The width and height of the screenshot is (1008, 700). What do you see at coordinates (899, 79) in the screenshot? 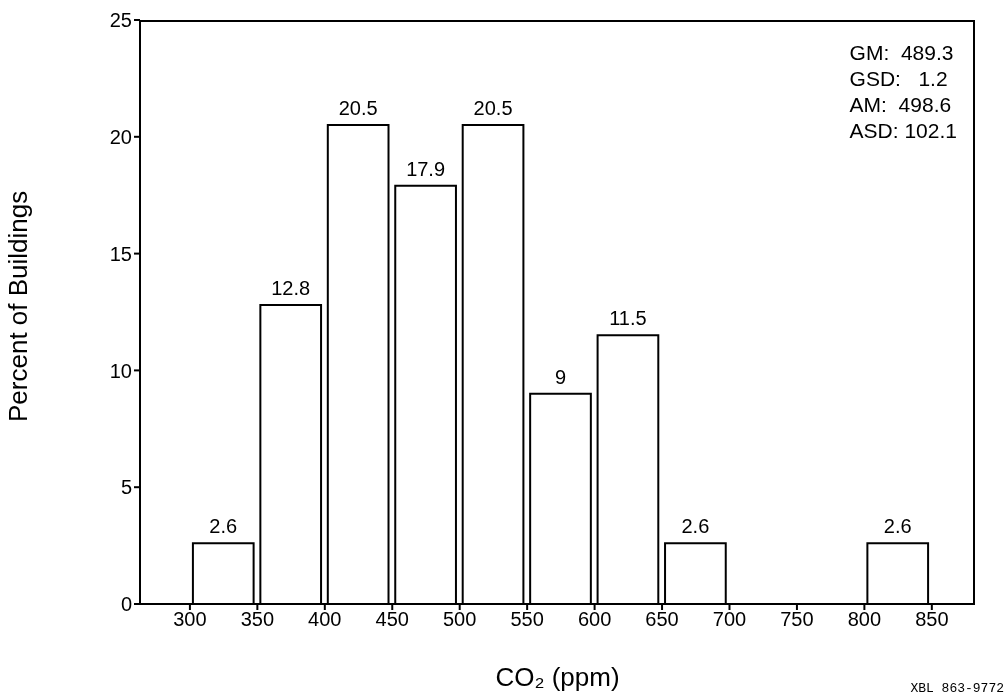
I see `annotation: GSD: 1.2` at bounding box center [899, 79].